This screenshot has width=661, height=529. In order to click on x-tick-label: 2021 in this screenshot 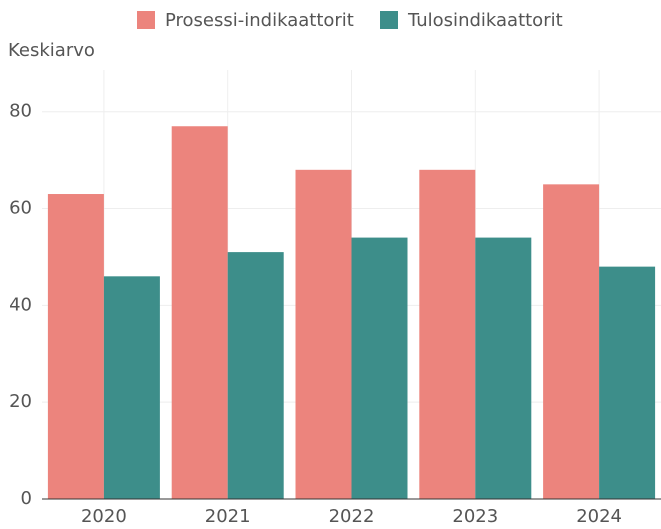, I will do `click(228, 516)`.